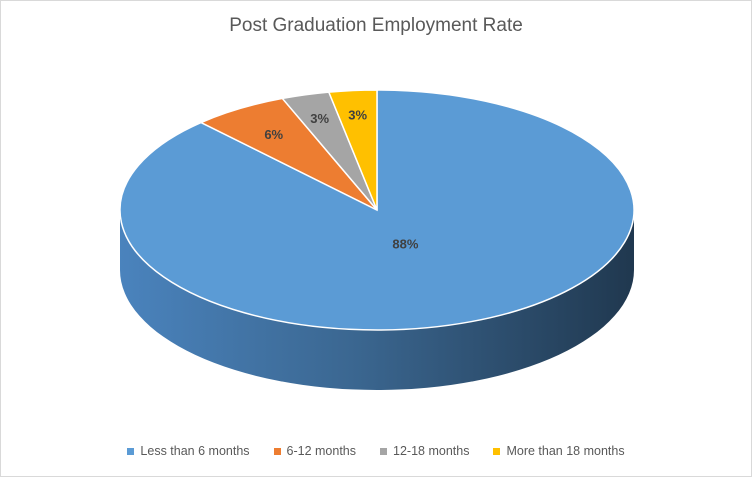 The width and height of the screenshot is (752, 477). I want to click on pie-data-label: 6%, so click(273, 134).